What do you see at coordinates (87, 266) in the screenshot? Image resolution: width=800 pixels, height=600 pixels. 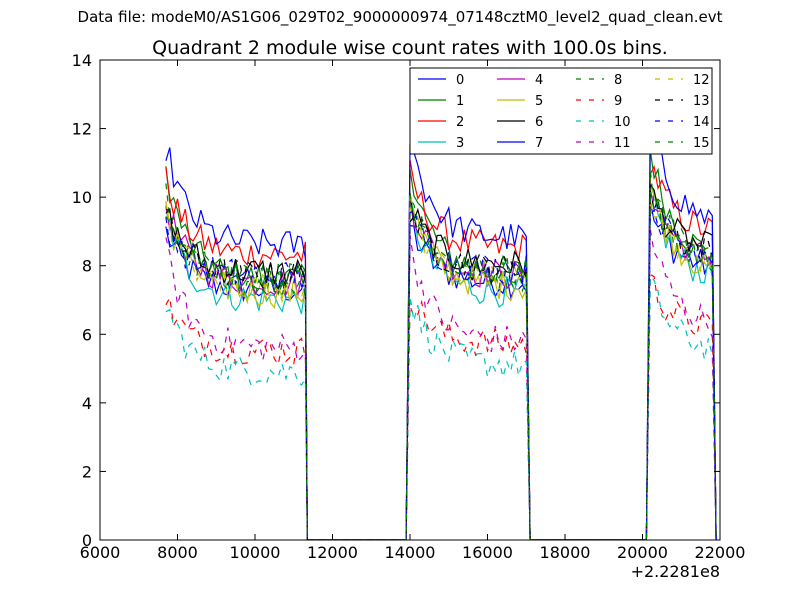 I see `y-tick-label: 8` at bounding box center [87, 266].